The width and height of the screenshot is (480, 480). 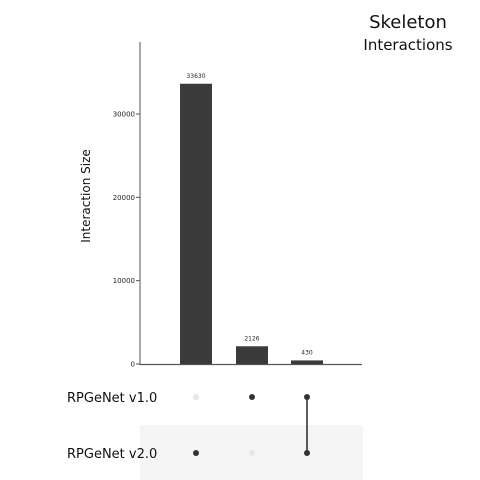 What do you see at coordinates (133, 365) in the screenshot?
I see `y-tick-label: 0` at bounding box center [133, 365].